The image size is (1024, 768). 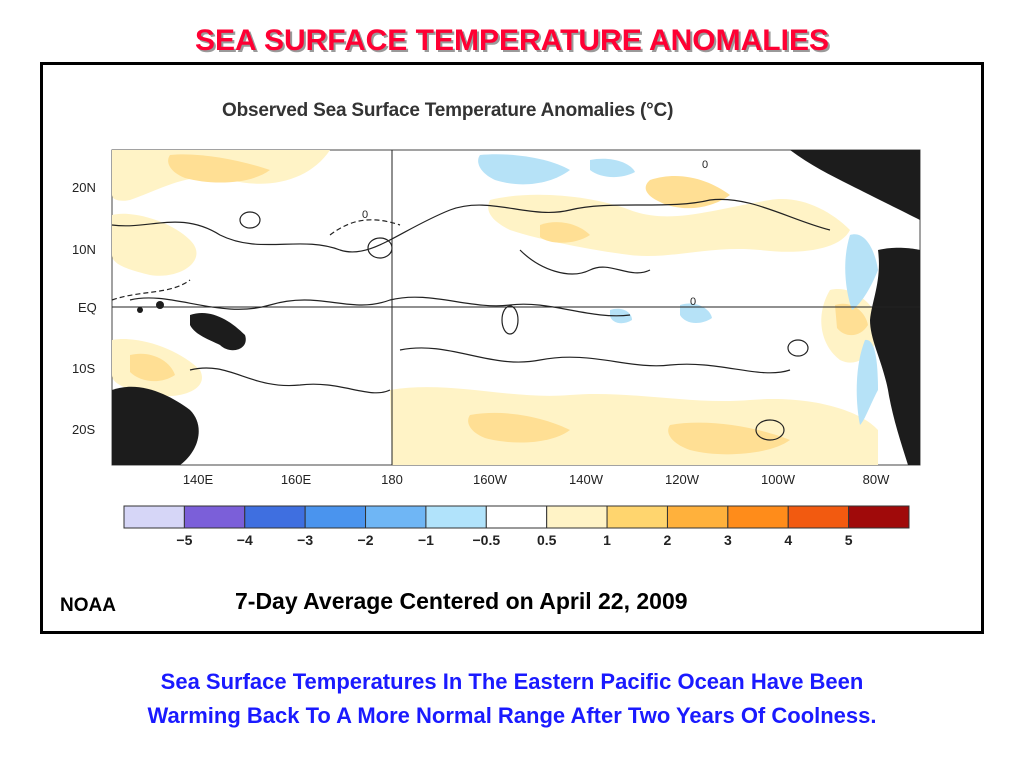 I want to click on lon-label-120w: 120W, so click(x=682, y=479).